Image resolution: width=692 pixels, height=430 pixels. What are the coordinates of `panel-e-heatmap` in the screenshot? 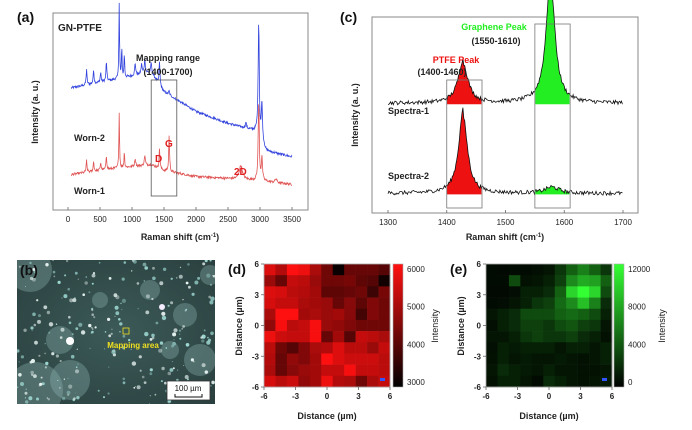 It's located at (549, 326).